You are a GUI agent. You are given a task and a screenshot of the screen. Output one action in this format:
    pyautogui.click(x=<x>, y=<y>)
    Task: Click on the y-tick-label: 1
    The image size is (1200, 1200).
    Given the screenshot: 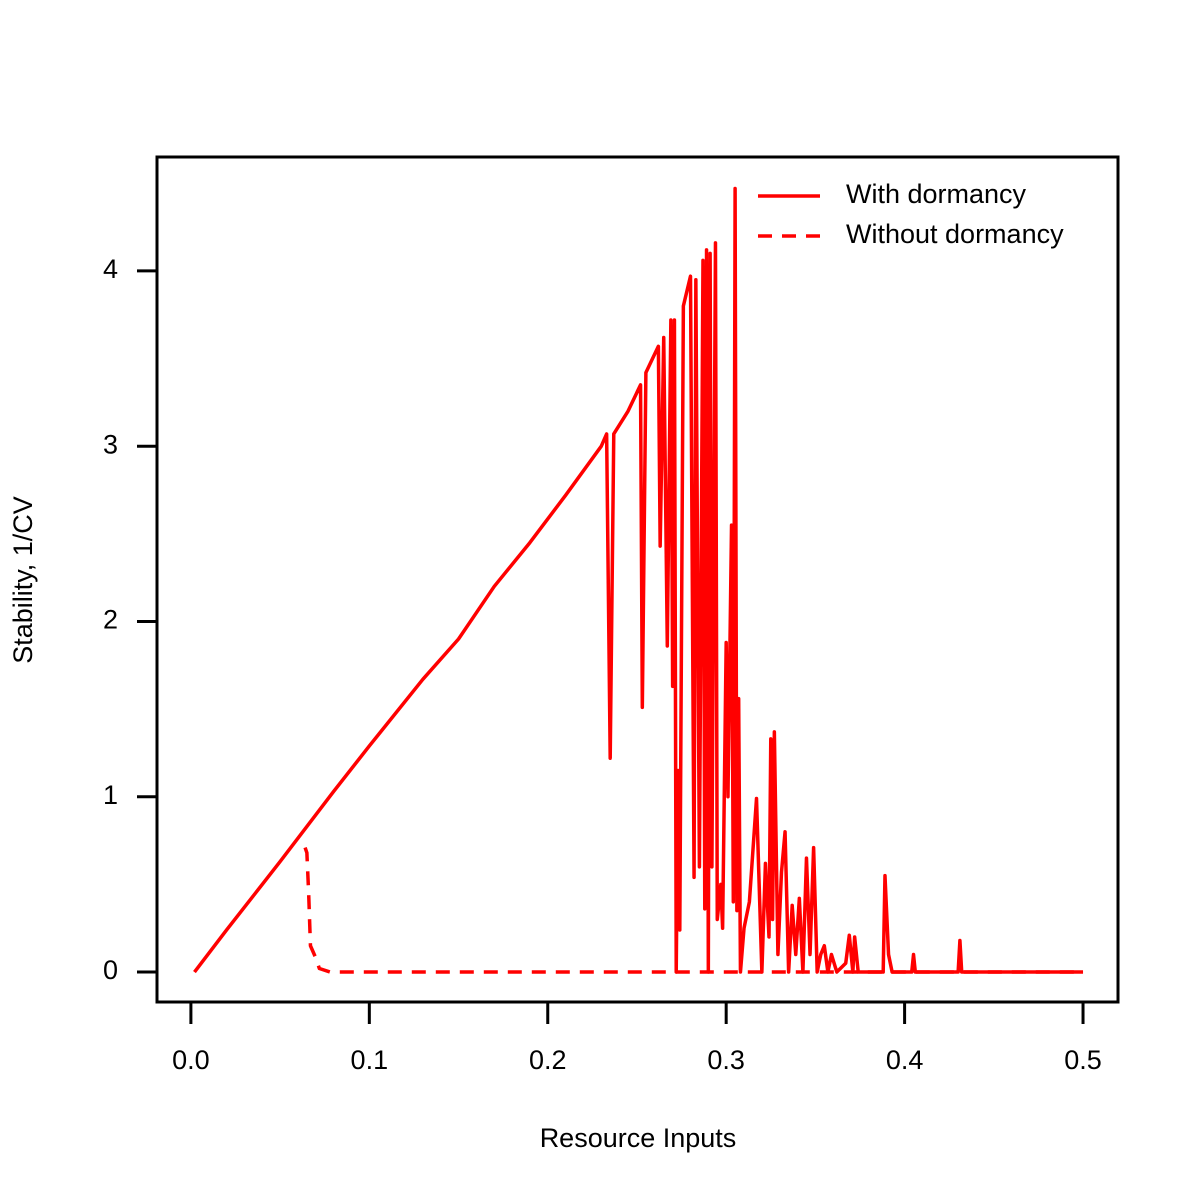 What is the action you would take?
    pyautogui.click(x=110, y=795)
    